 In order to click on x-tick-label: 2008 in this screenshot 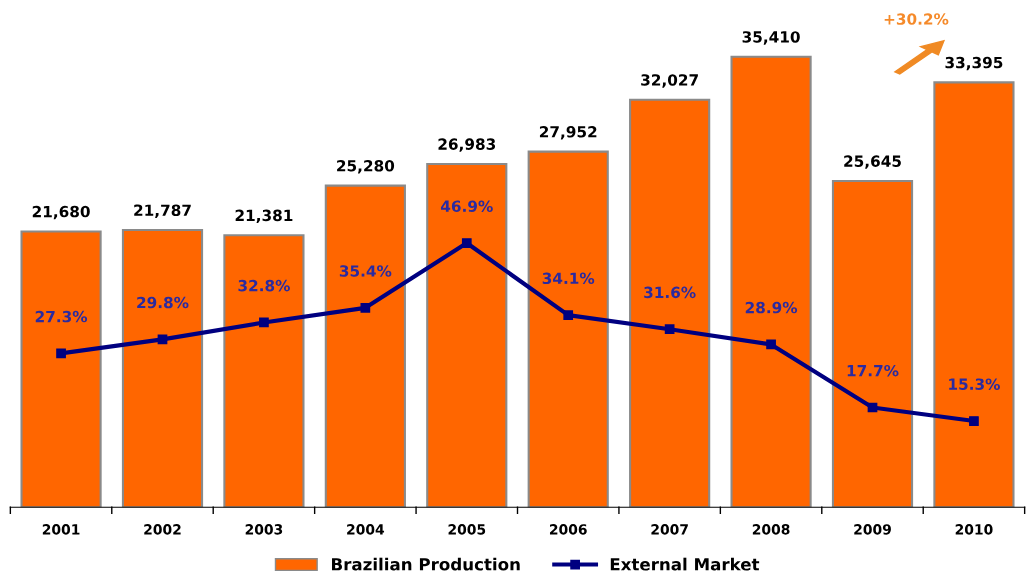, I will do `click(771, 529)`.